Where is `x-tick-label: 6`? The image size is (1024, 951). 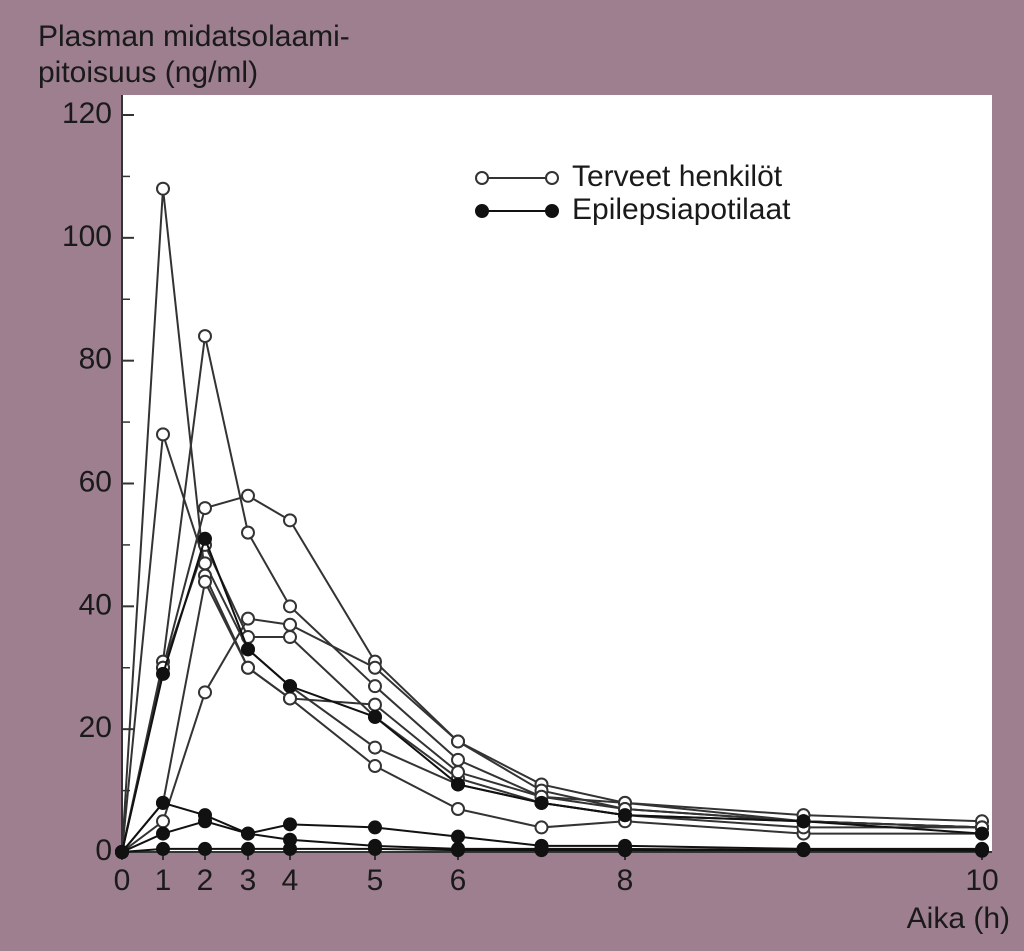
x-tick-label: 6 is located at coordinates (458, 880).